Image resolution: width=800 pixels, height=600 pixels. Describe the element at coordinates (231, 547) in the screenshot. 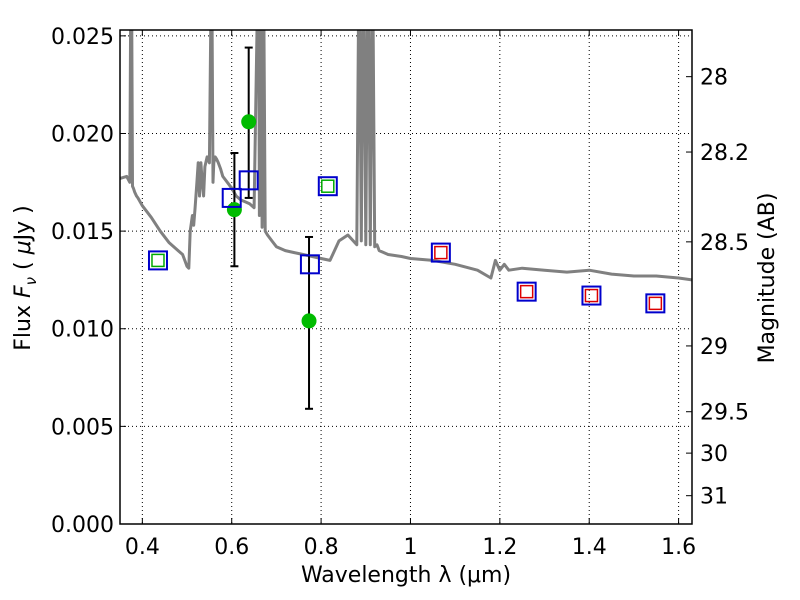

I see `x-tick-label: 0.6` at that location.